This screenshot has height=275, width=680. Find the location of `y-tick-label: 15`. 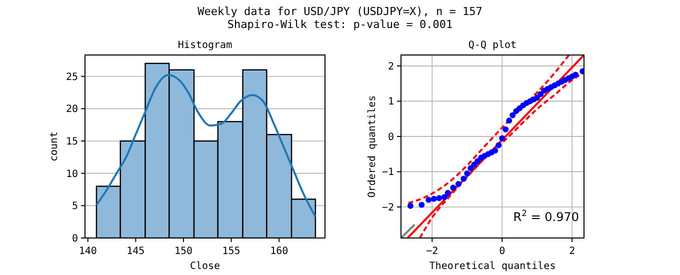

y-tick-label: 15 is located at coordinates (72, 142).